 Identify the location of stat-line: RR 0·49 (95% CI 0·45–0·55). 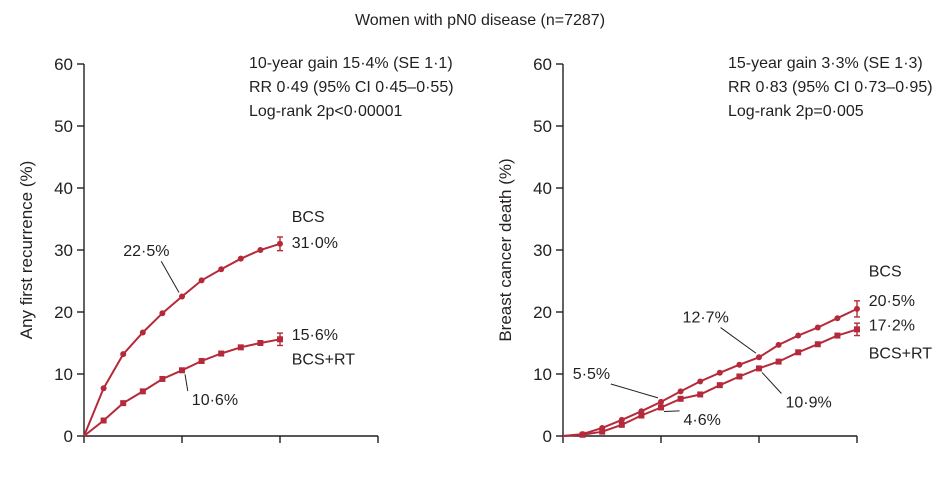
(351, 87).